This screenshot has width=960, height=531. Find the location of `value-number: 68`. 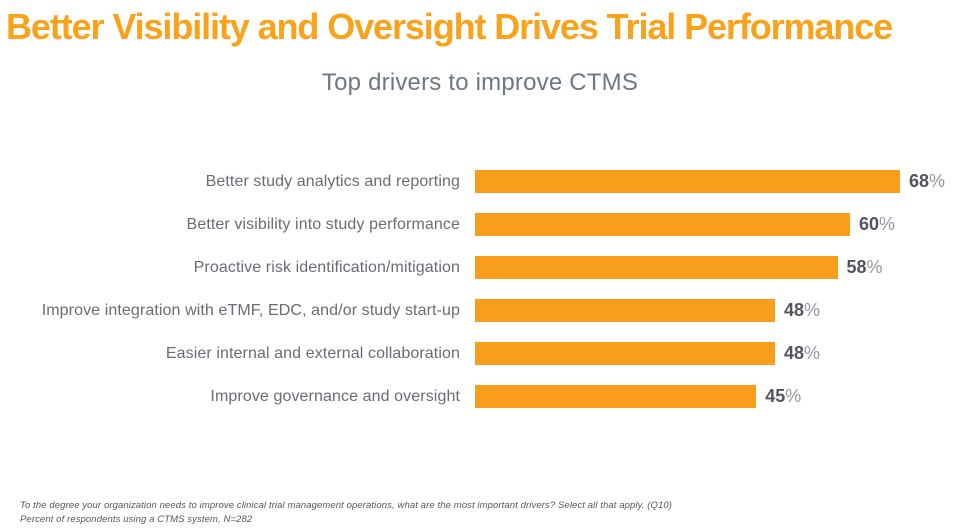

value-number: 68 is located at coordinates (919, 181).